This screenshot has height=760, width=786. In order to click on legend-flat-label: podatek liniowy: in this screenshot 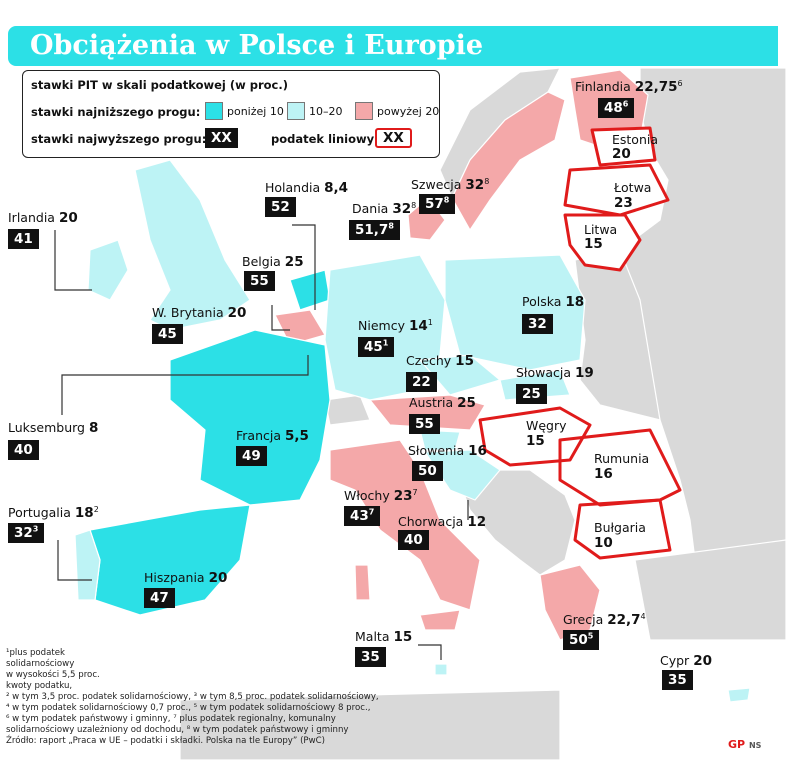, I will do `click(325, 139)`.